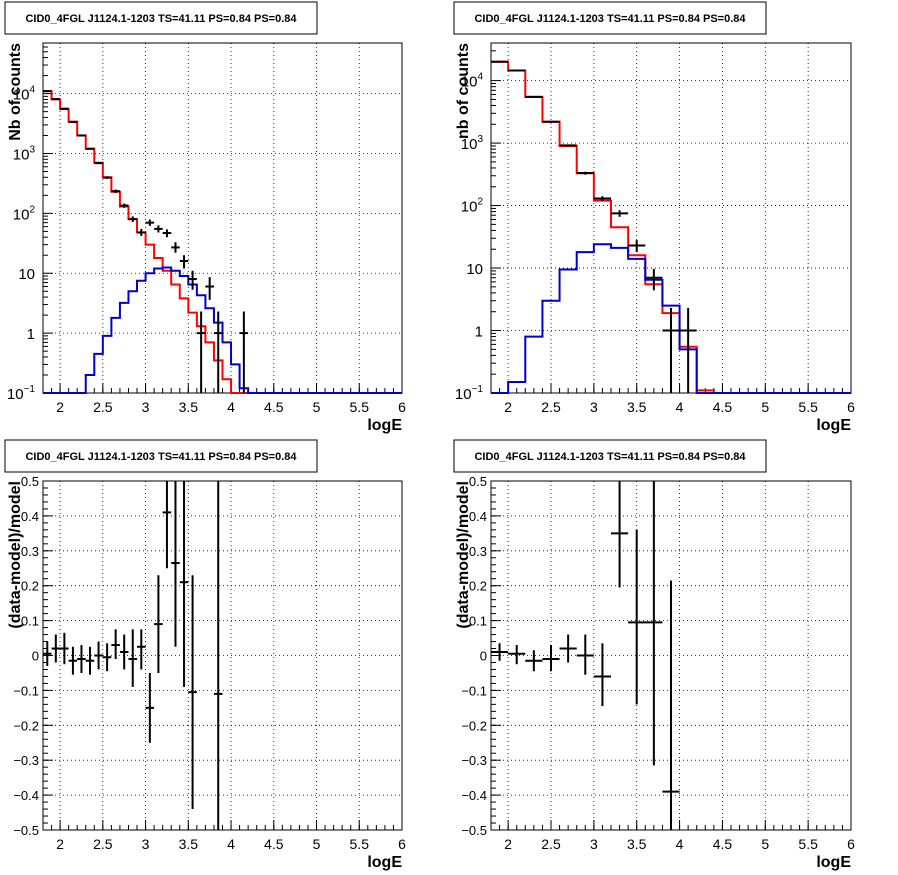  Describe the element at coordinates (637, 407) in the screenshot. I see `x-tick-label: 3.5` at that location.